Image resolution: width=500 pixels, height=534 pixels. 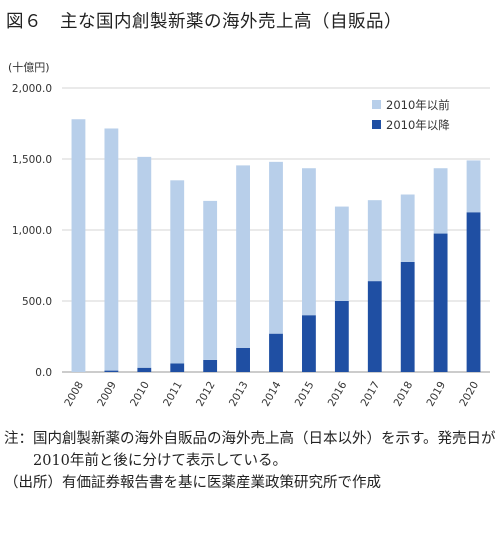 I want to click on x-tick-label: 2013, so click(x=239, y=394).